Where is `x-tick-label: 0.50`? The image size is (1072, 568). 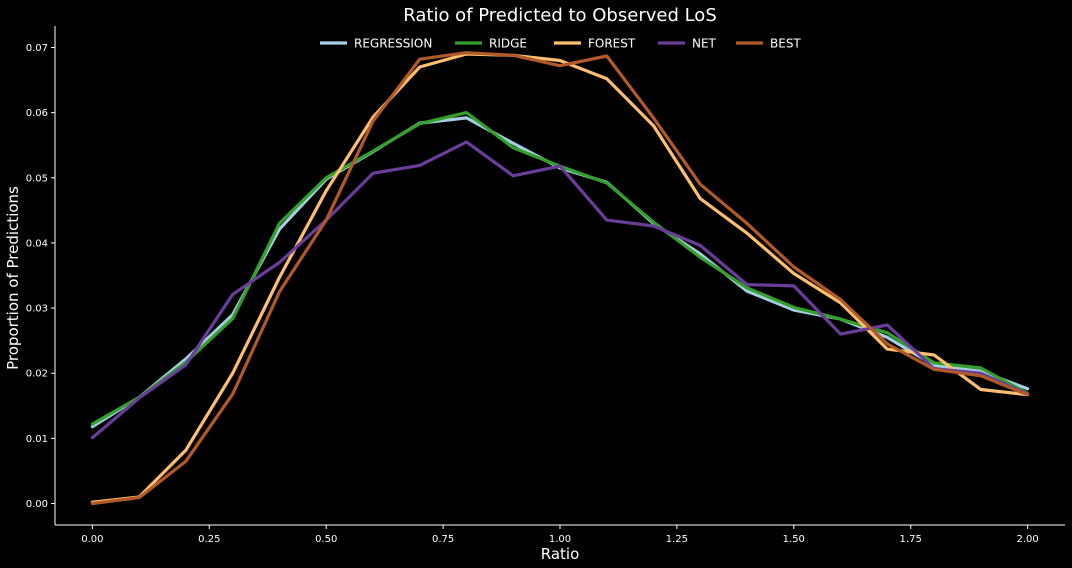
x-tick-label: 0.50 is located at coordinates (326, 539).